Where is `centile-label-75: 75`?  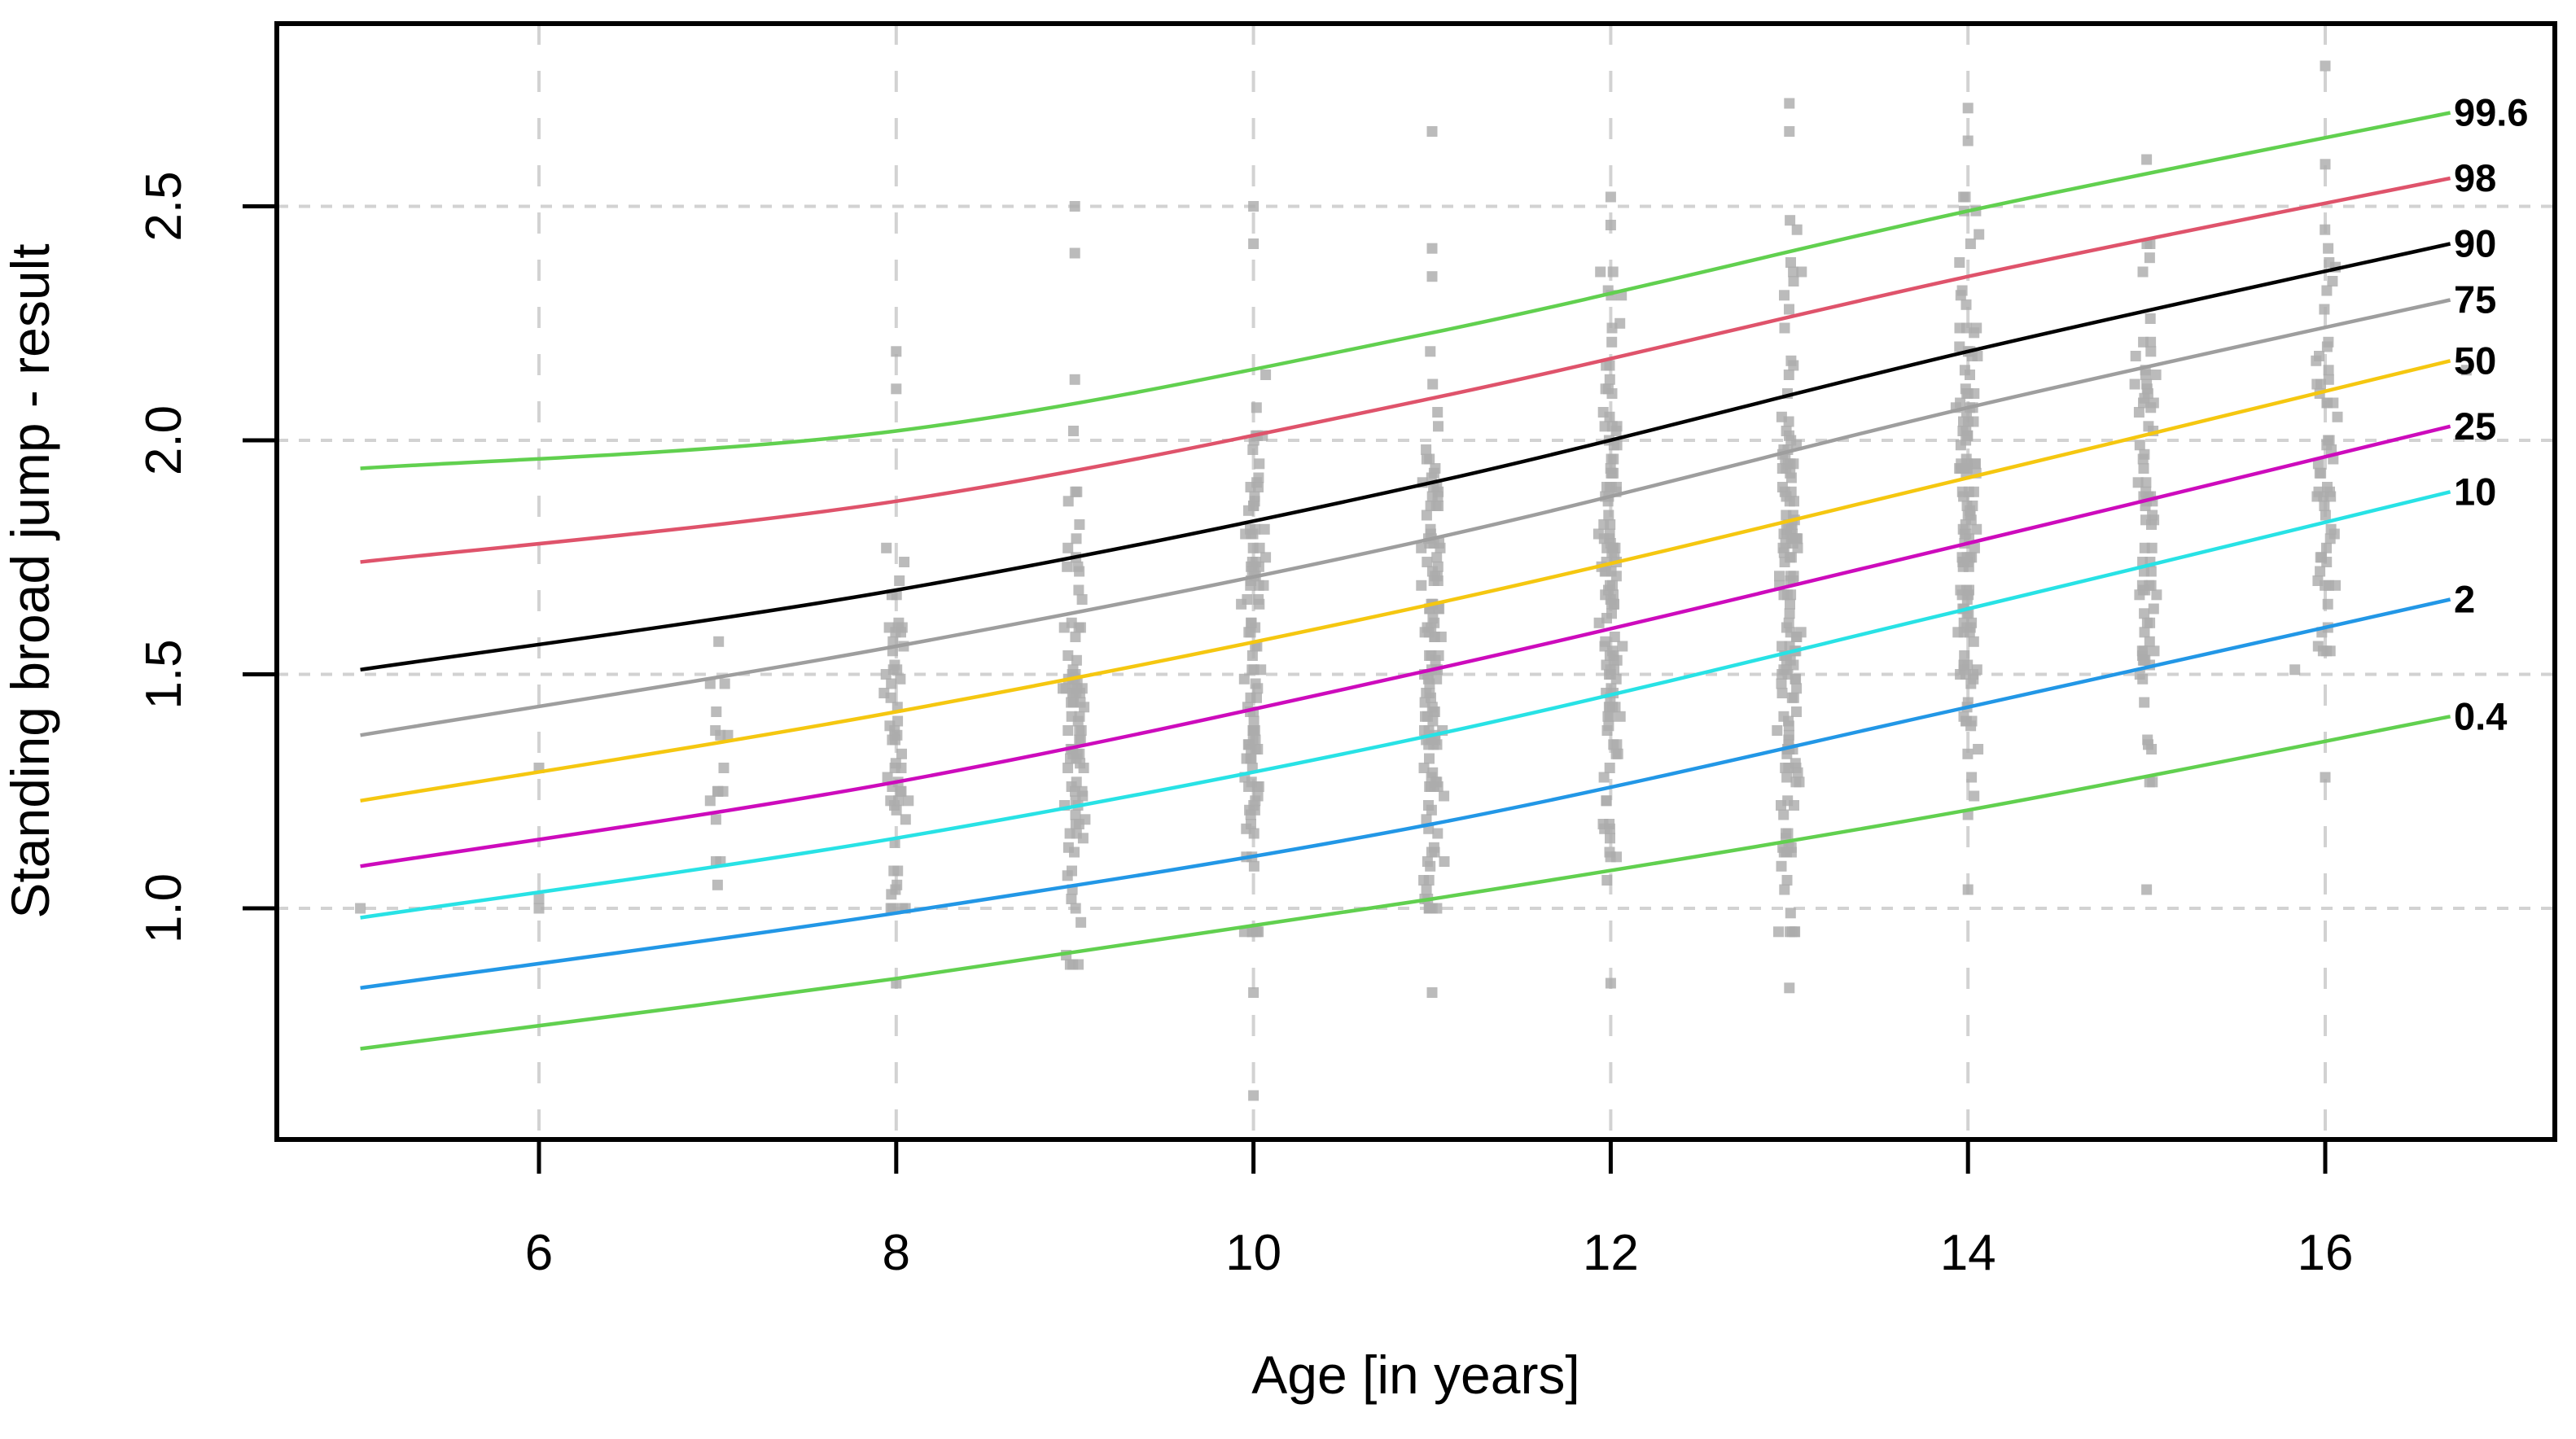 centile-label-75: 75 is located at coordinates (2475, 299).